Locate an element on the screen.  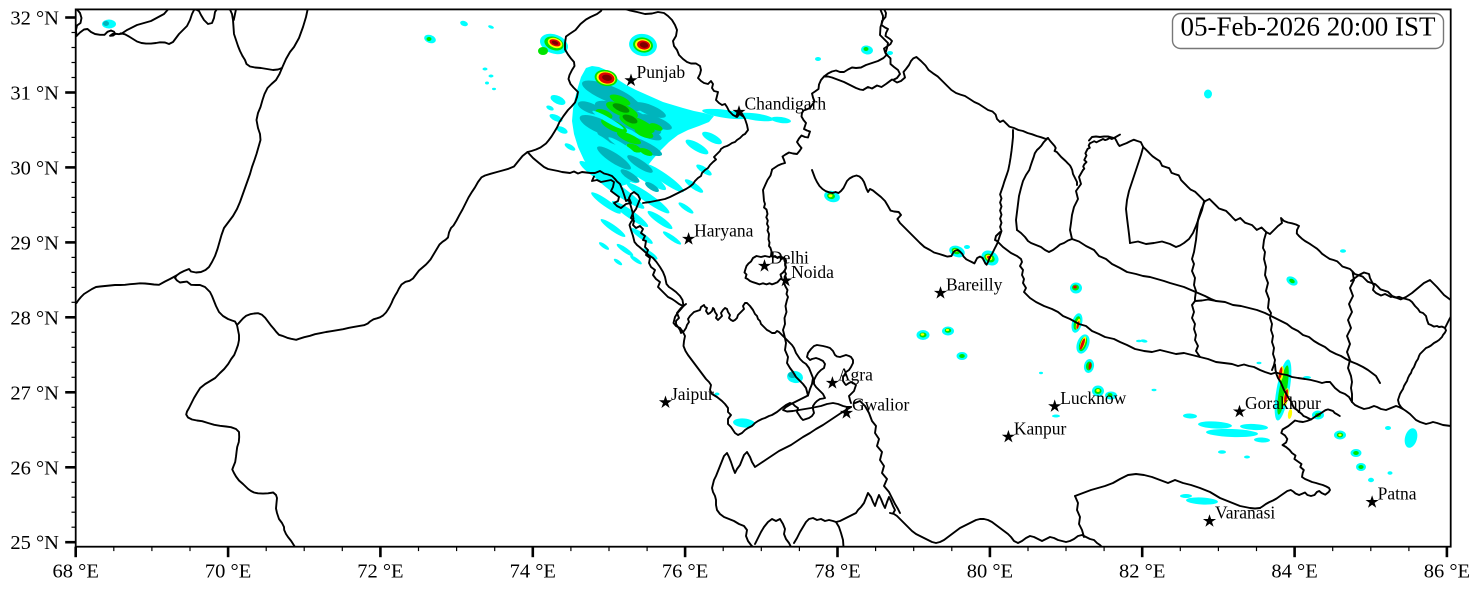
svg-text: 78 °E is located at coordinates (837, 572).